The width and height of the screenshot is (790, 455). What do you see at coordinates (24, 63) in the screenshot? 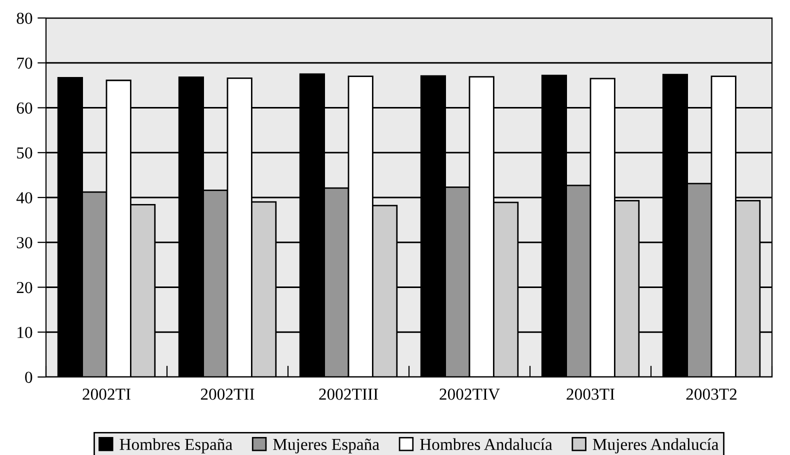
I see `y-tick-label: 70` at bounding box center [24, 63].